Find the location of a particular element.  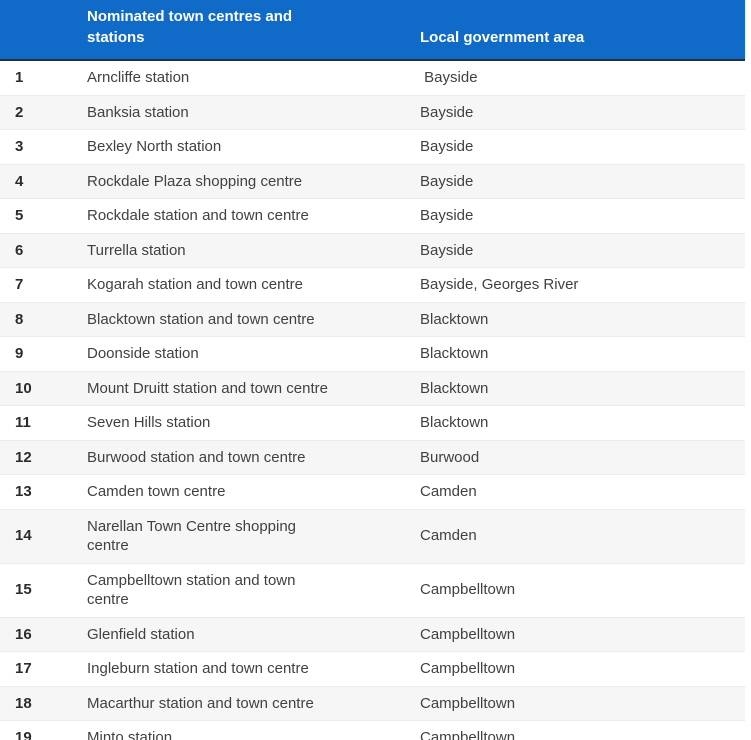

row-number: 19 is located at coordinates (23, 734).